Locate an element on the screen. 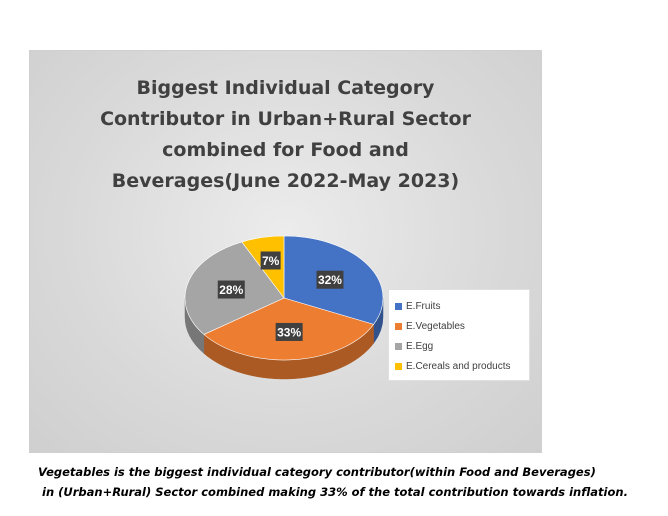 The image size is (668, 516). legend-item-1: E.Vegetables is located at coordinates (459, 326).